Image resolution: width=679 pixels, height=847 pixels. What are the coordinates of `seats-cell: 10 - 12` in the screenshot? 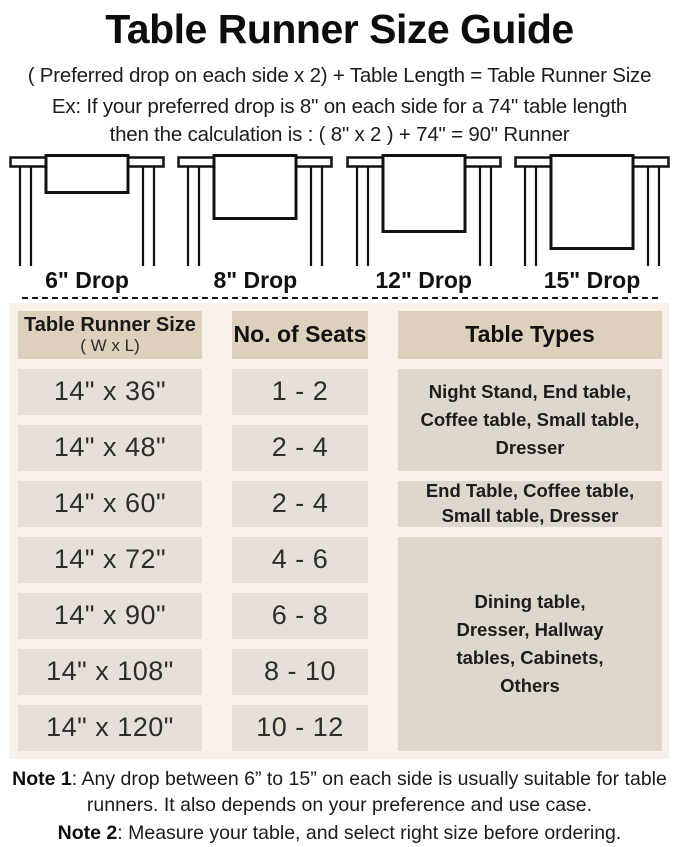 It's located at (300, 727).